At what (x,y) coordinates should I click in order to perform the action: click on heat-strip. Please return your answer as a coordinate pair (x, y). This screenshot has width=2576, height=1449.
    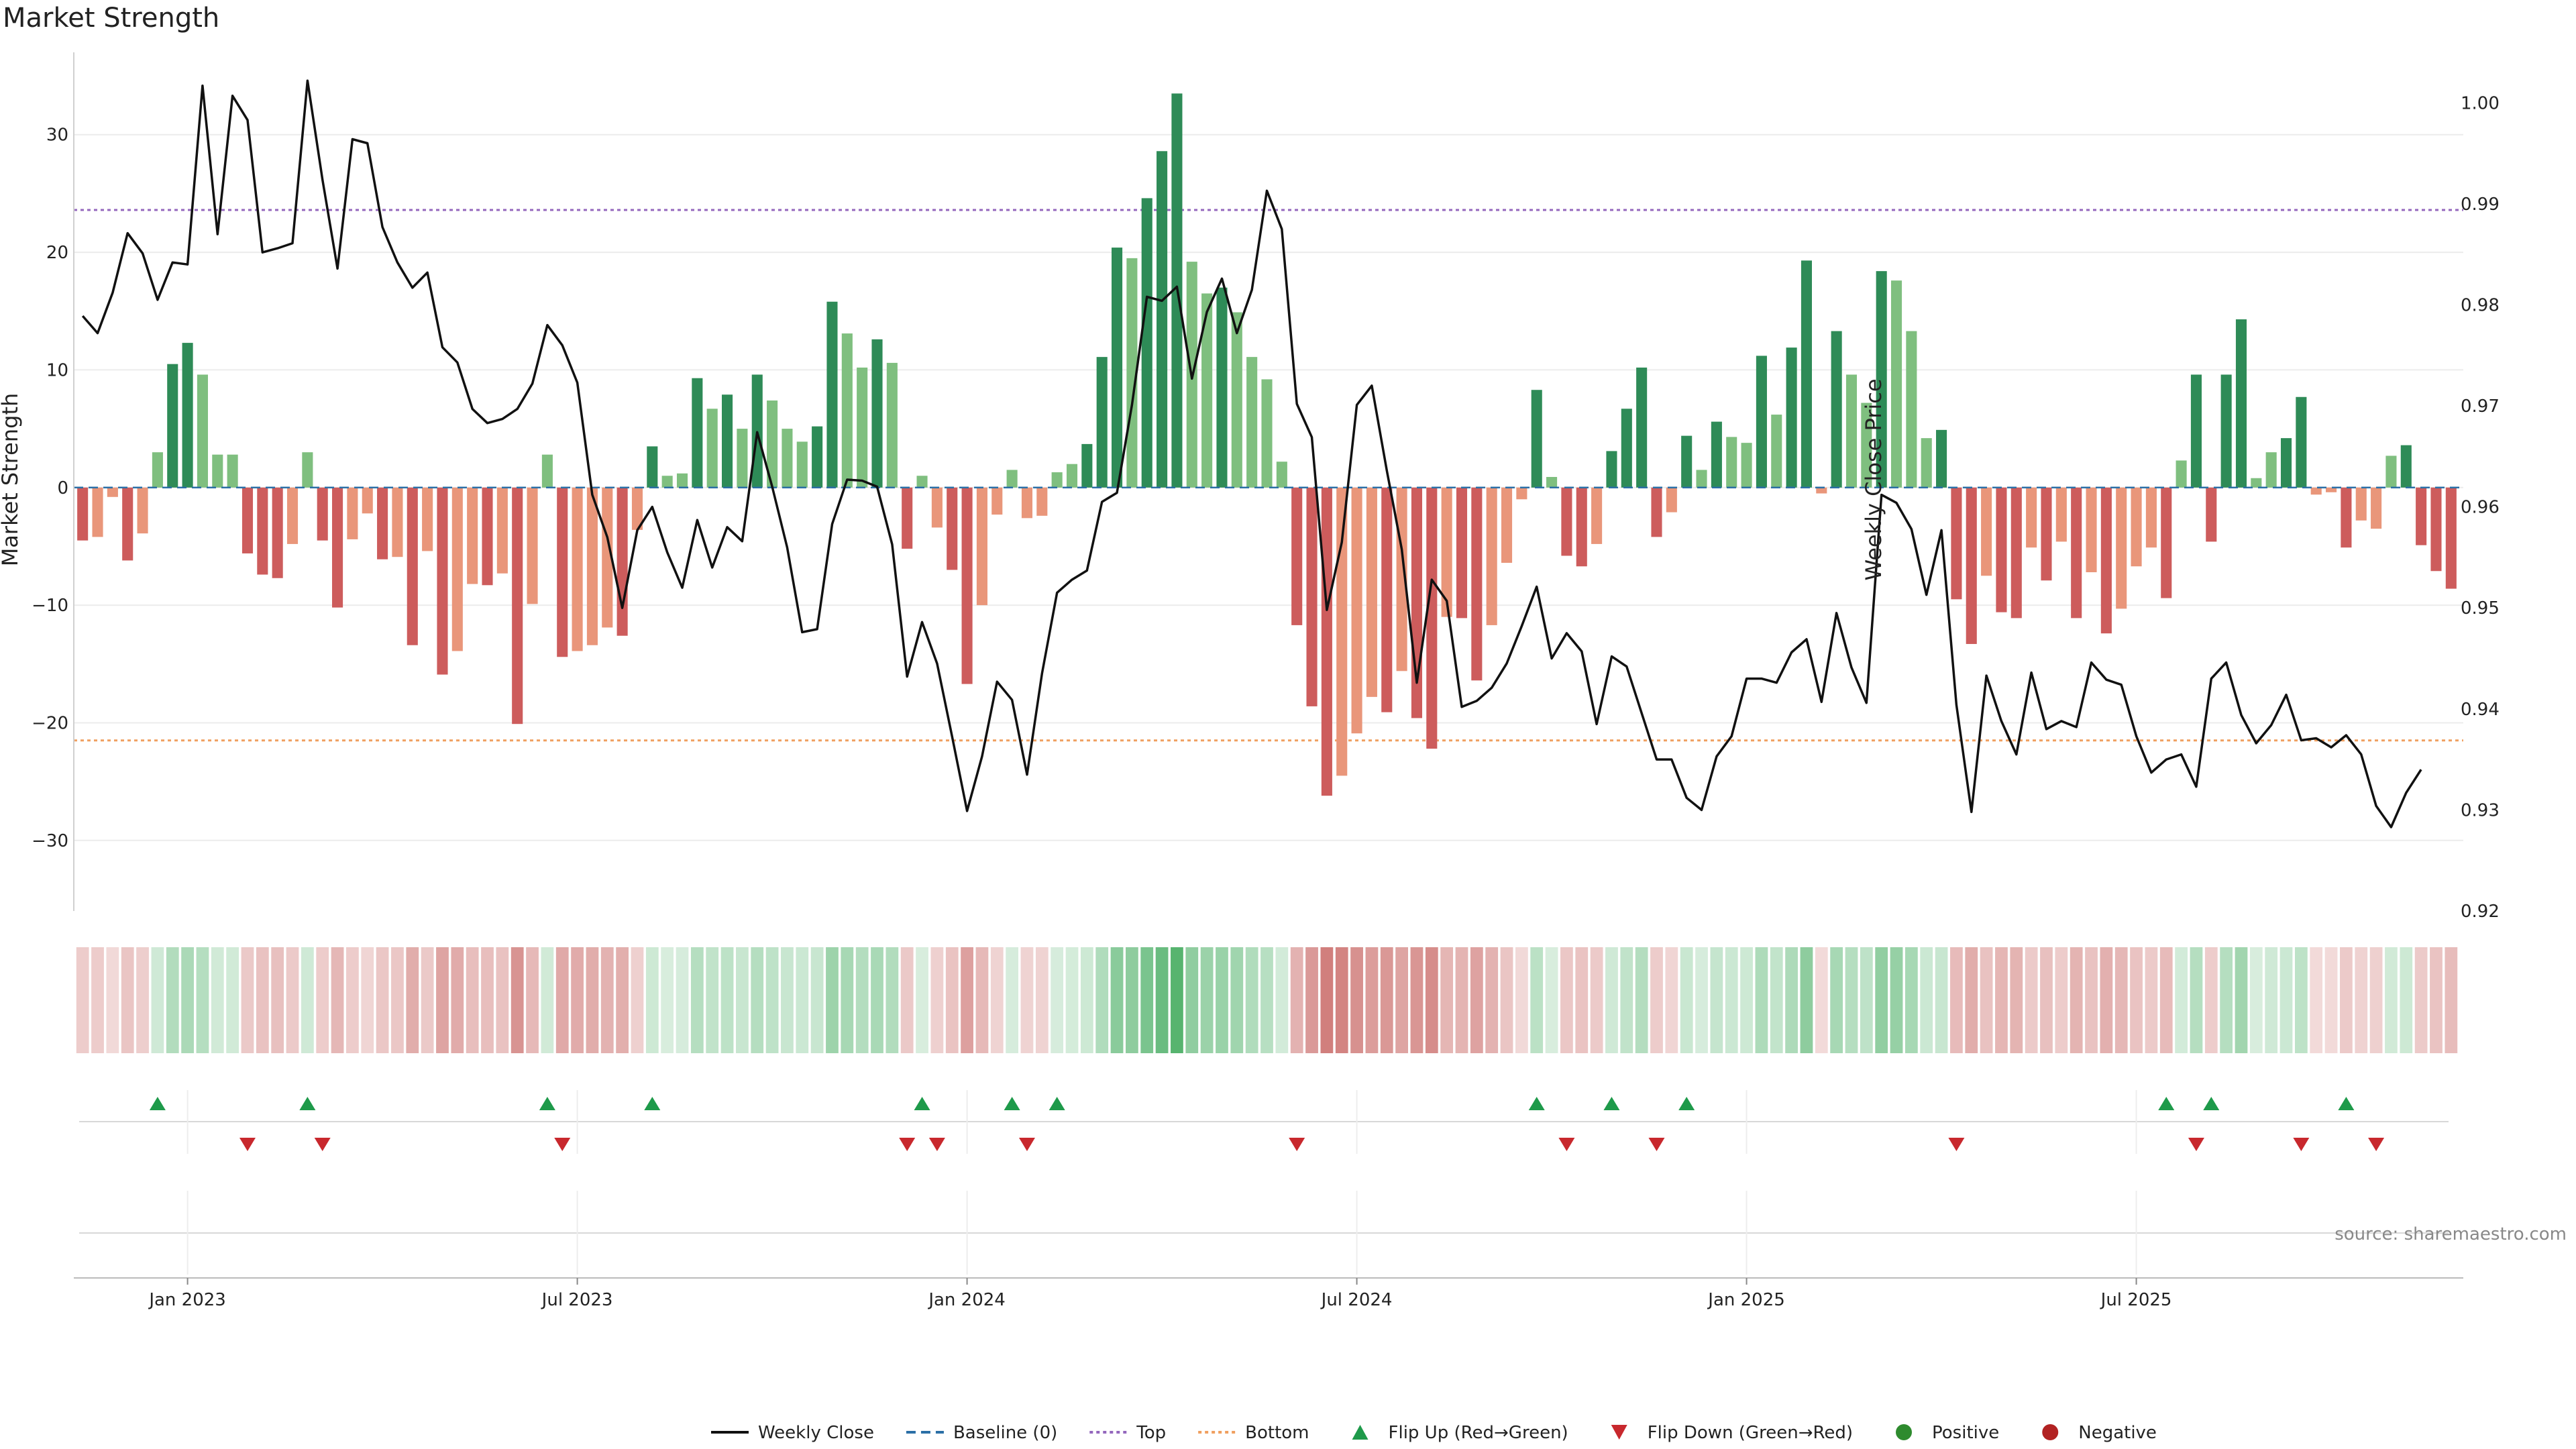
    Looking at the image, I should click on (1267, 1000).